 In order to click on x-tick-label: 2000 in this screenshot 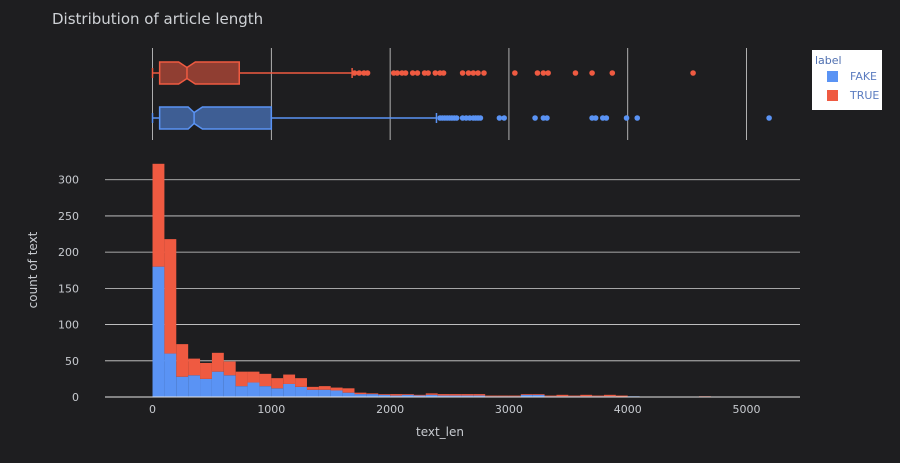, I will do `click(390, 409)`.